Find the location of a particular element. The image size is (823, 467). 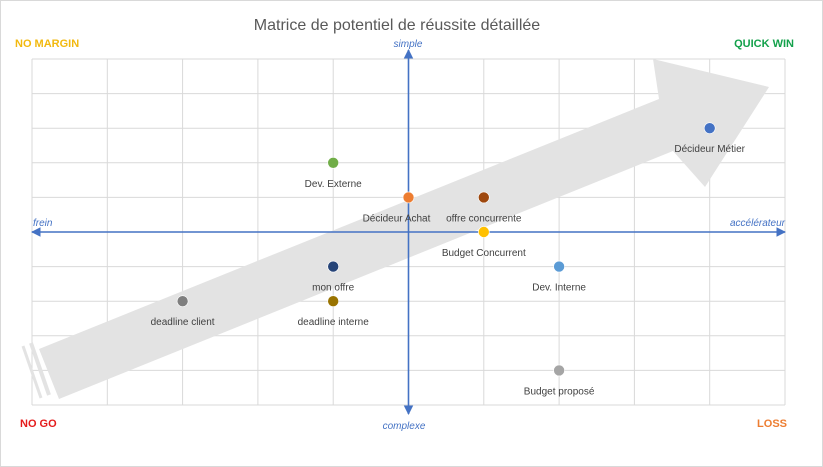

data-point-label: Dev. Interne is located at coordinates (559, 288).